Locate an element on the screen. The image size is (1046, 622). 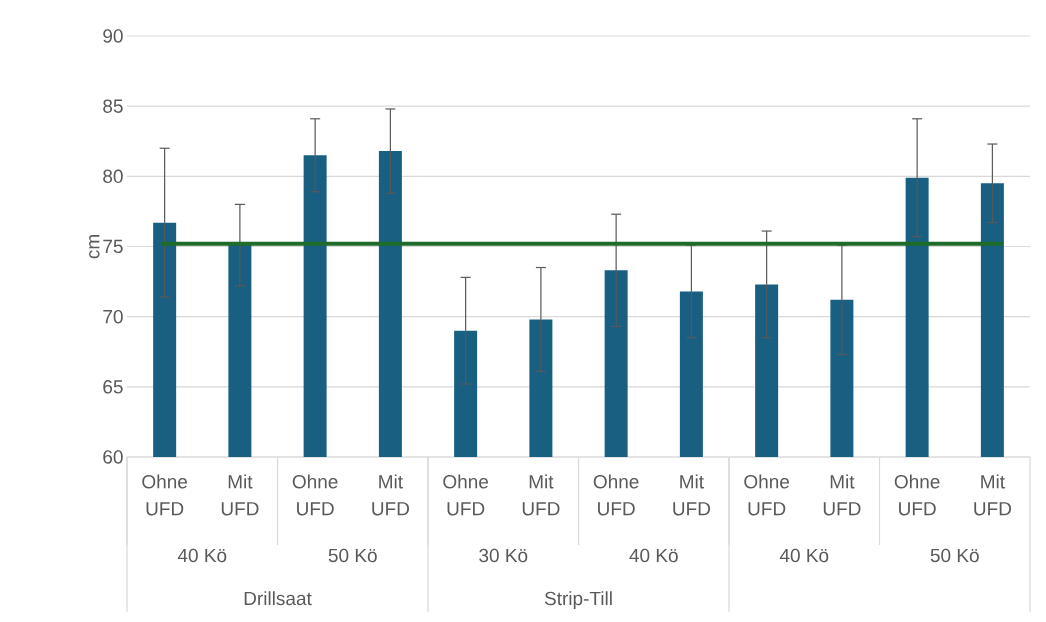
y-tick-label: 60 is located at coordinates (113, 457).